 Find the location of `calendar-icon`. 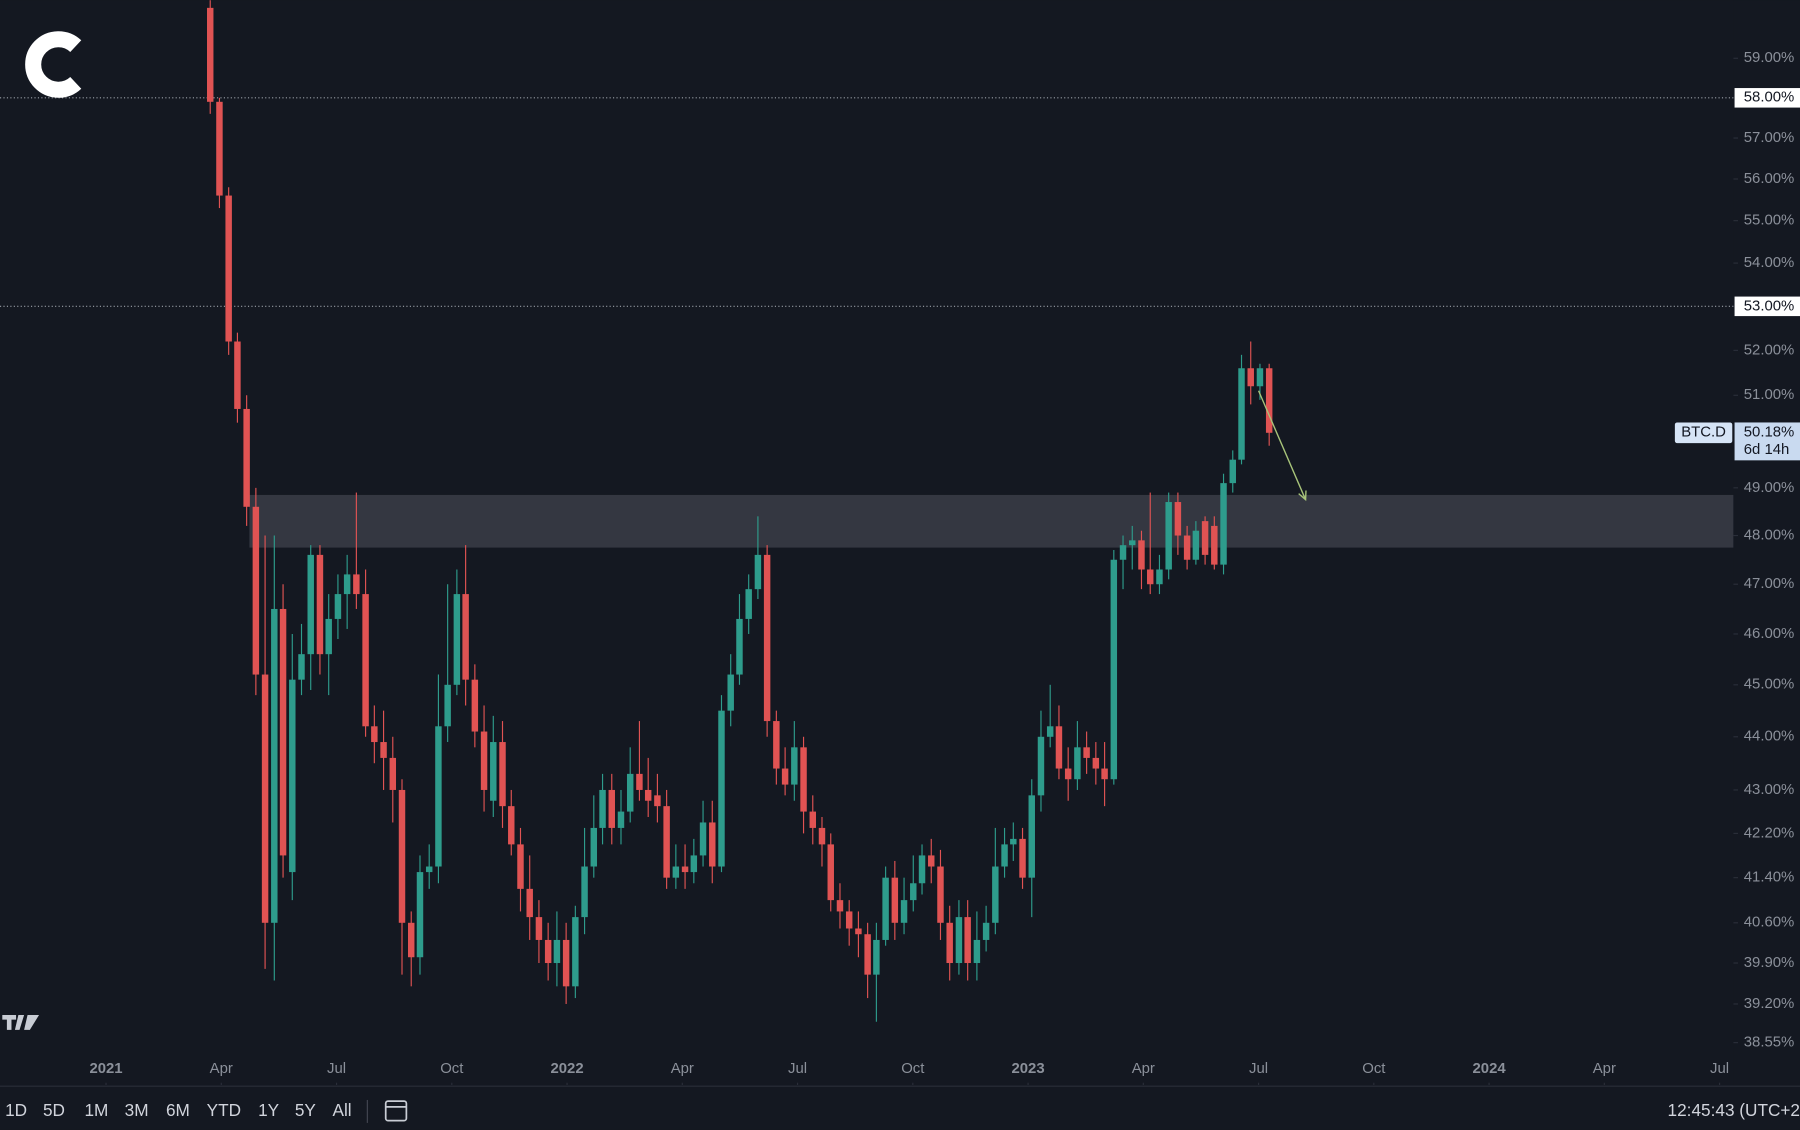

calendar-icon is located at coordinates (396, 1111).